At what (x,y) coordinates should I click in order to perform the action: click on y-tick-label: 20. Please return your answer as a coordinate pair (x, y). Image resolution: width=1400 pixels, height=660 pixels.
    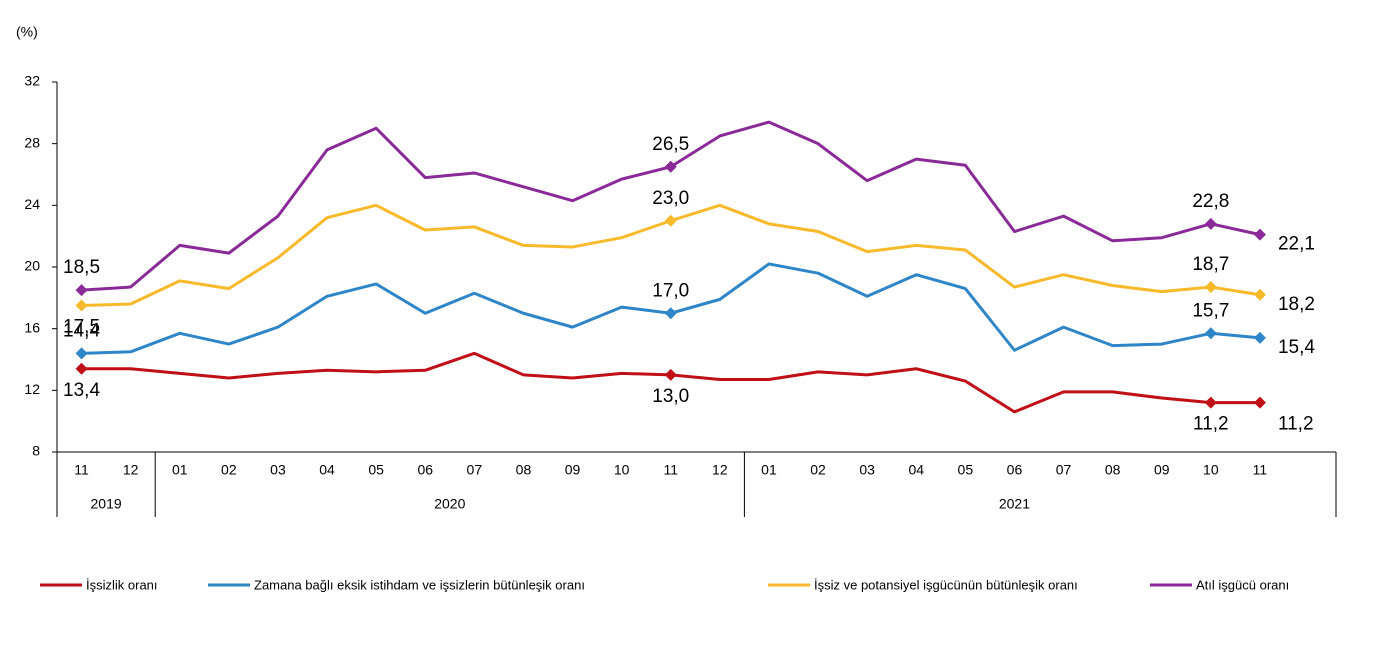
    Looking at the image, I should click on (32, 266).